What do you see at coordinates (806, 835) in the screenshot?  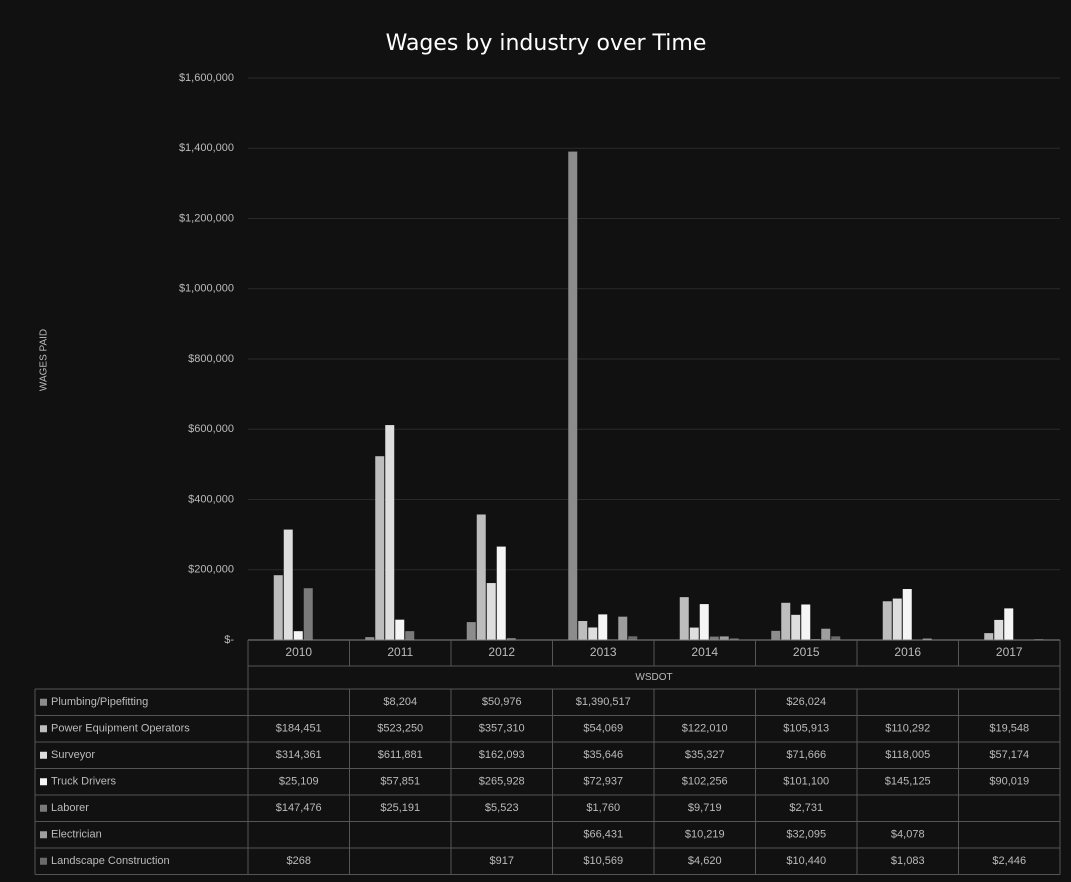 I see `table-cell: $32,095` at bounding box center [806, 835].